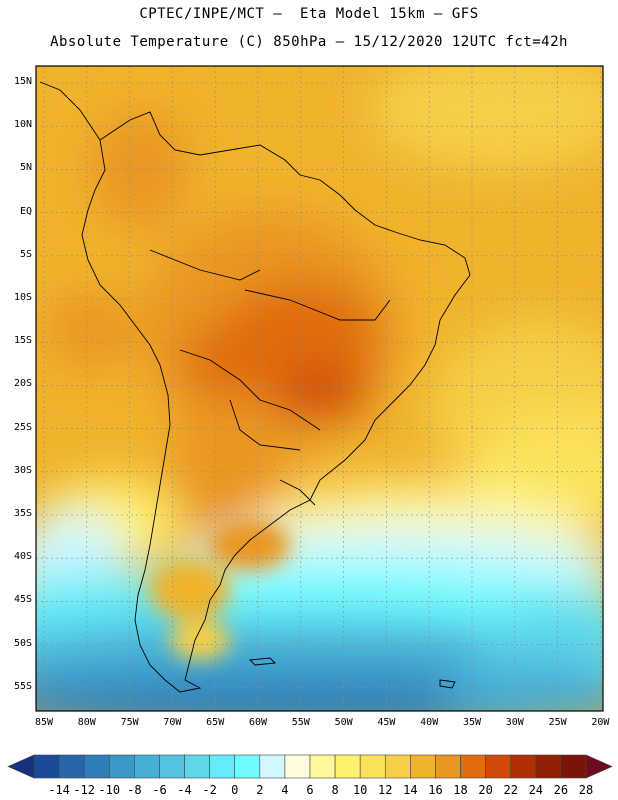  Describe the element at coordinates (343, 722) in the screenshot. I see `lon-label: 50W` at that location.